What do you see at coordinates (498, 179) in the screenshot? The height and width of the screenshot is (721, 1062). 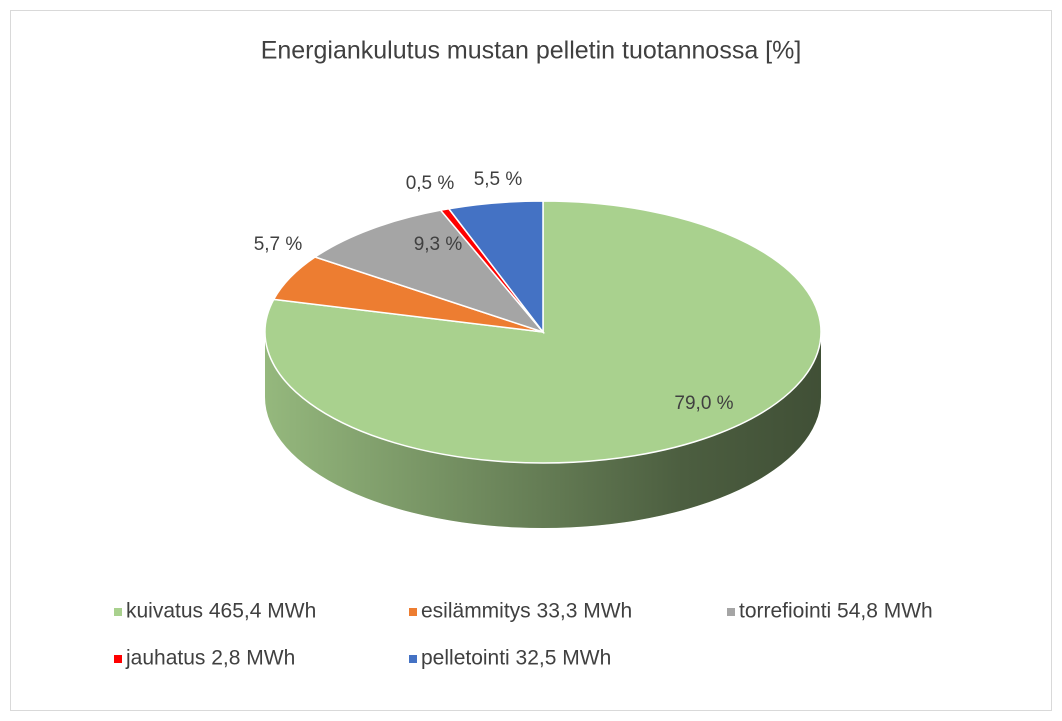 I see `data-label: 5,5 %` at bounding box center [498, 179].